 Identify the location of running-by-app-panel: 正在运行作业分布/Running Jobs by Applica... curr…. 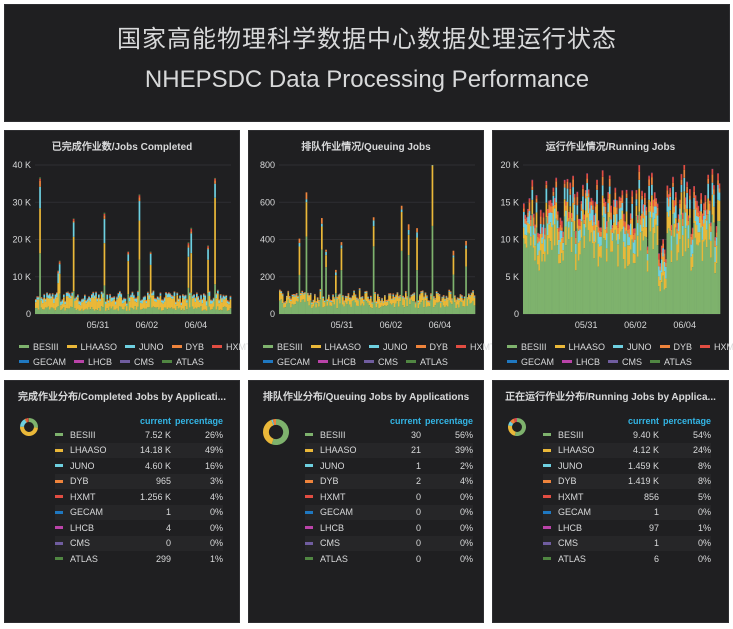
(610, 501).